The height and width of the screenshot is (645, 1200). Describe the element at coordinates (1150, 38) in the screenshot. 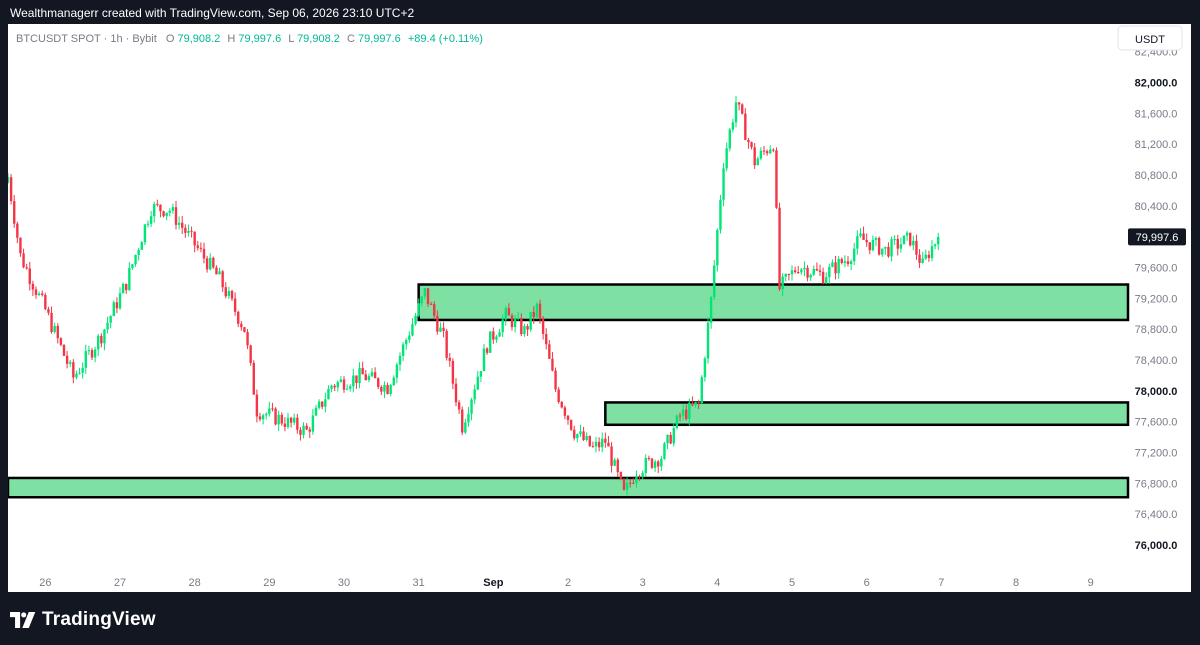

I see `currency-button: USDT` at that location.